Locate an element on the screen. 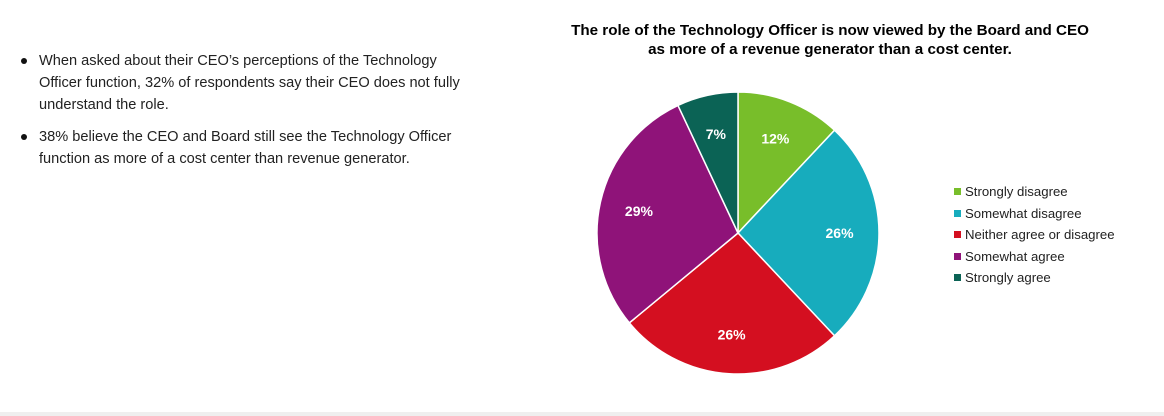  legend-item-strongly-disagree: Strongly disagree is located at coordinates (1034, 192).